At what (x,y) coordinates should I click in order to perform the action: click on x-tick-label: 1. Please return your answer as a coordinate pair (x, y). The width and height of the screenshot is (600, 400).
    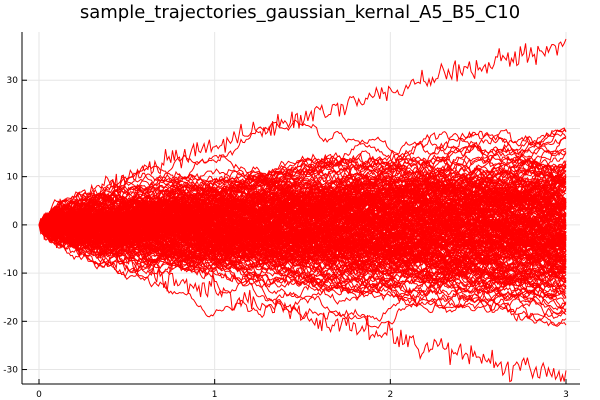
    Looking at the image, I should click on (215, 395).